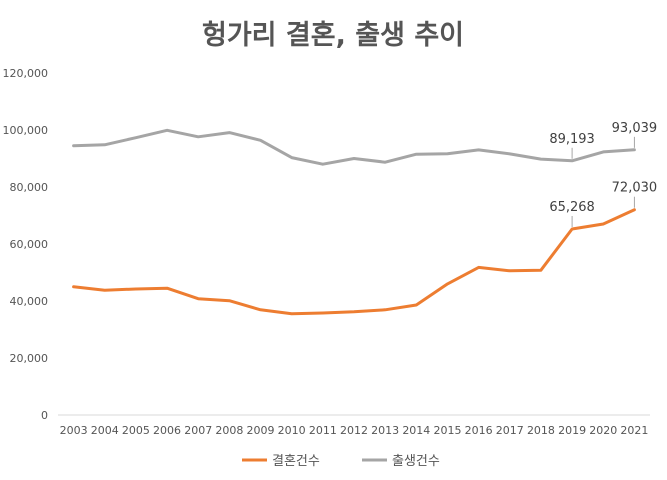  I want to click on x-tick-label: 2011, so click(323, 430).